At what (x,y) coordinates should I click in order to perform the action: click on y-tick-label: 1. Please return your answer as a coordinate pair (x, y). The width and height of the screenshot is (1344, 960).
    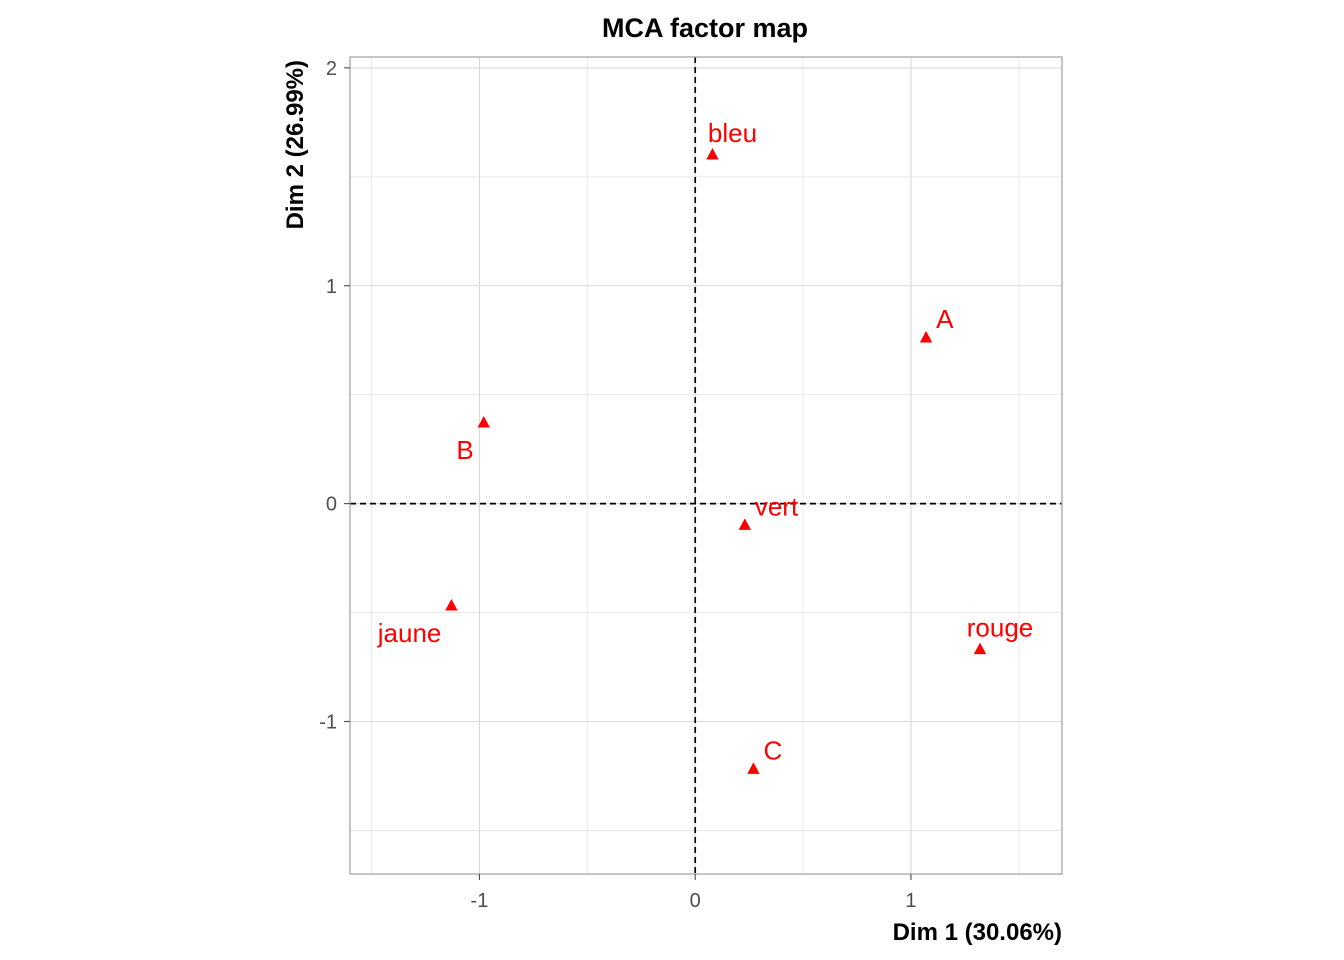
    Looking at the image, I should click on (331, 287).